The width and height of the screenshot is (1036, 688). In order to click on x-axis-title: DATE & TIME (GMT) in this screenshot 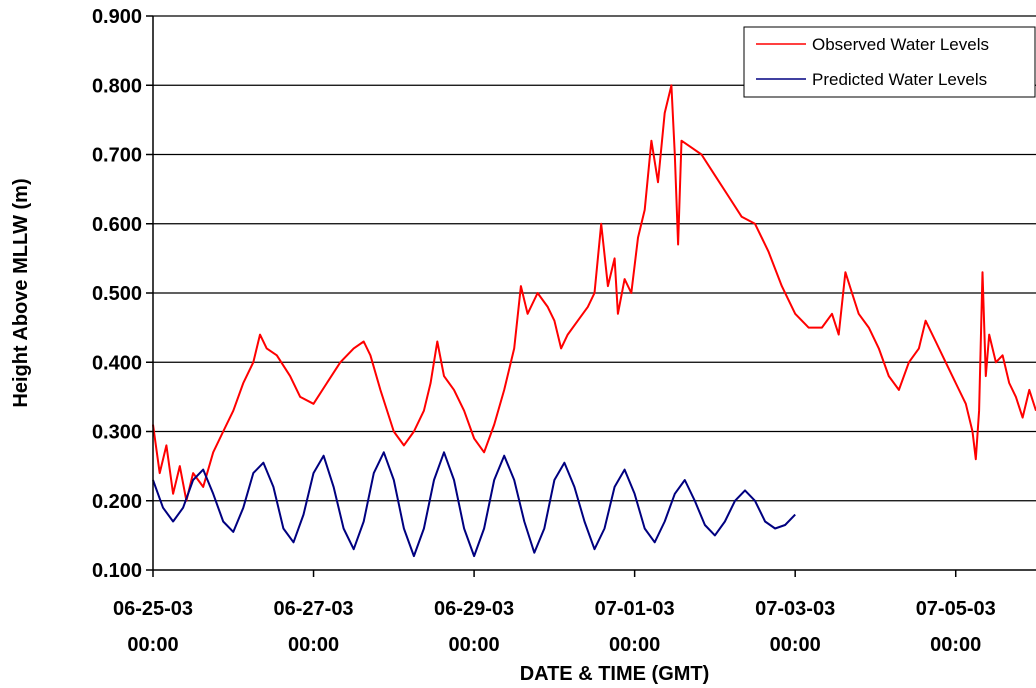, I will do `click(615, 674)`.